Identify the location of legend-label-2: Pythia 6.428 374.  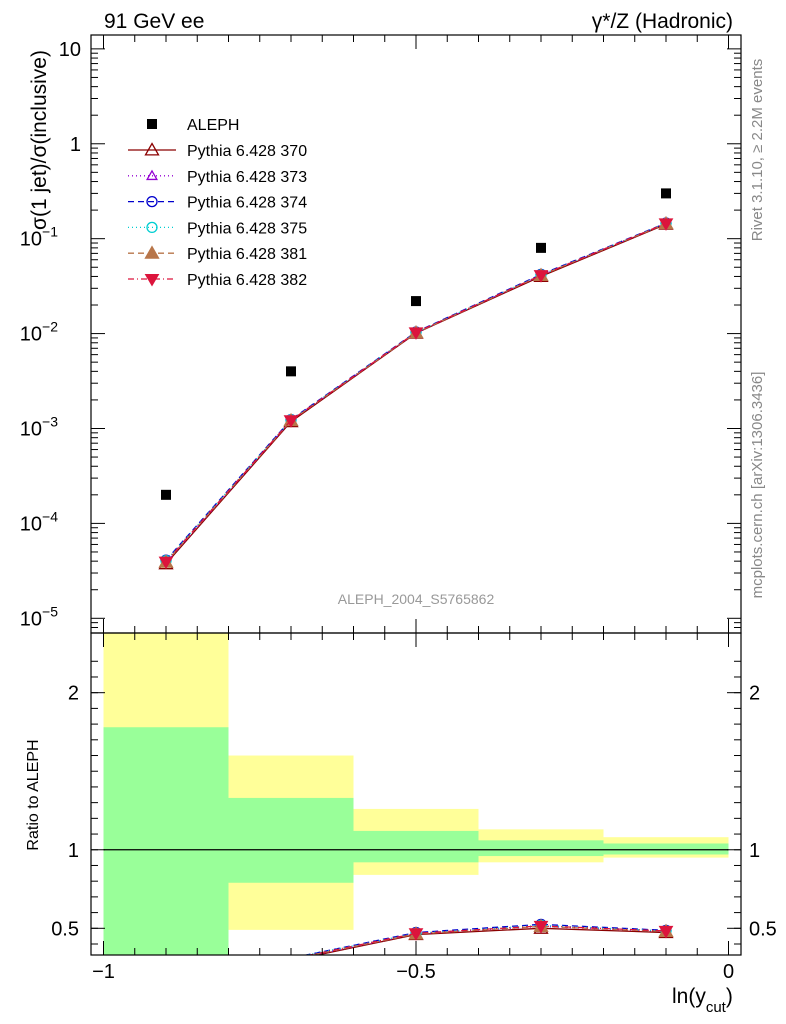
(247, 203).